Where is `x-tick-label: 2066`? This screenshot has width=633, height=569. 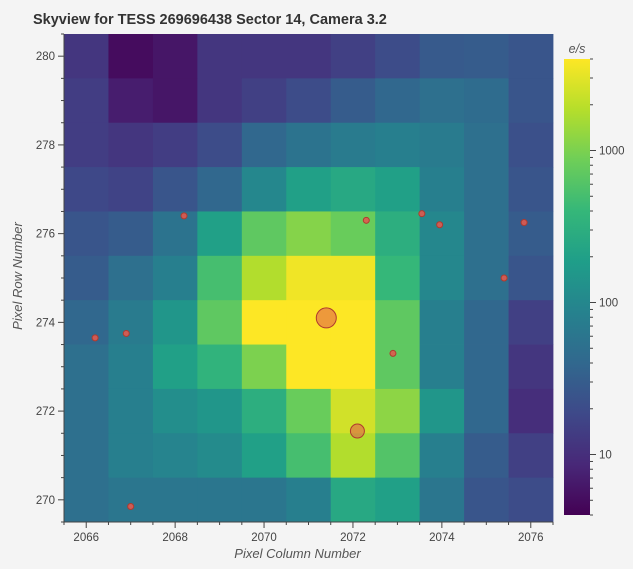 x-tick-label: 2066 is located at coordinates (86, 538).